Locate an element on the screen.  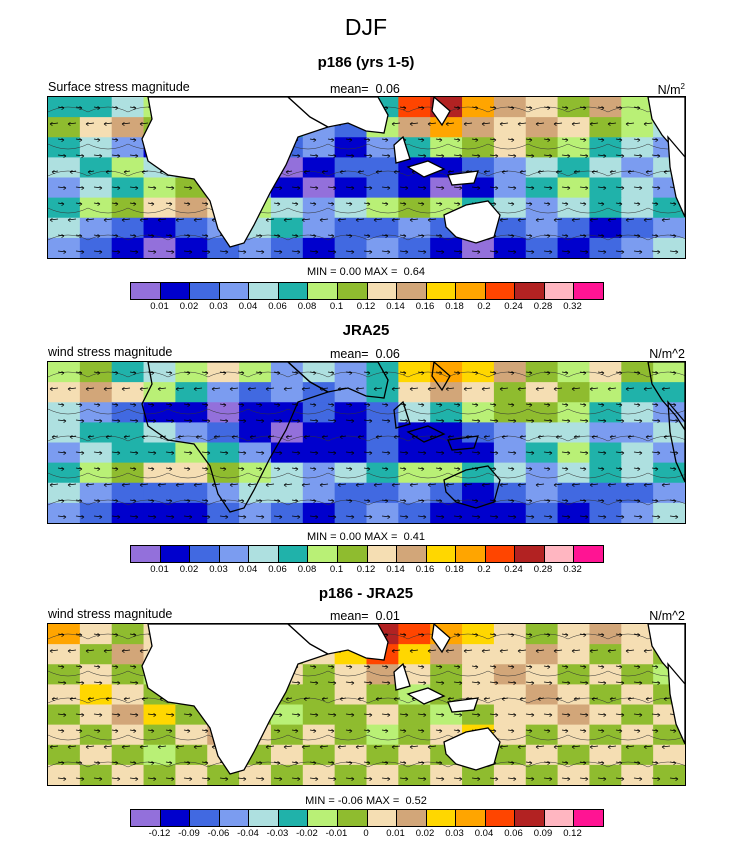
panel-3-mean: mean= 0.01 is located at coordinates (365, 616).